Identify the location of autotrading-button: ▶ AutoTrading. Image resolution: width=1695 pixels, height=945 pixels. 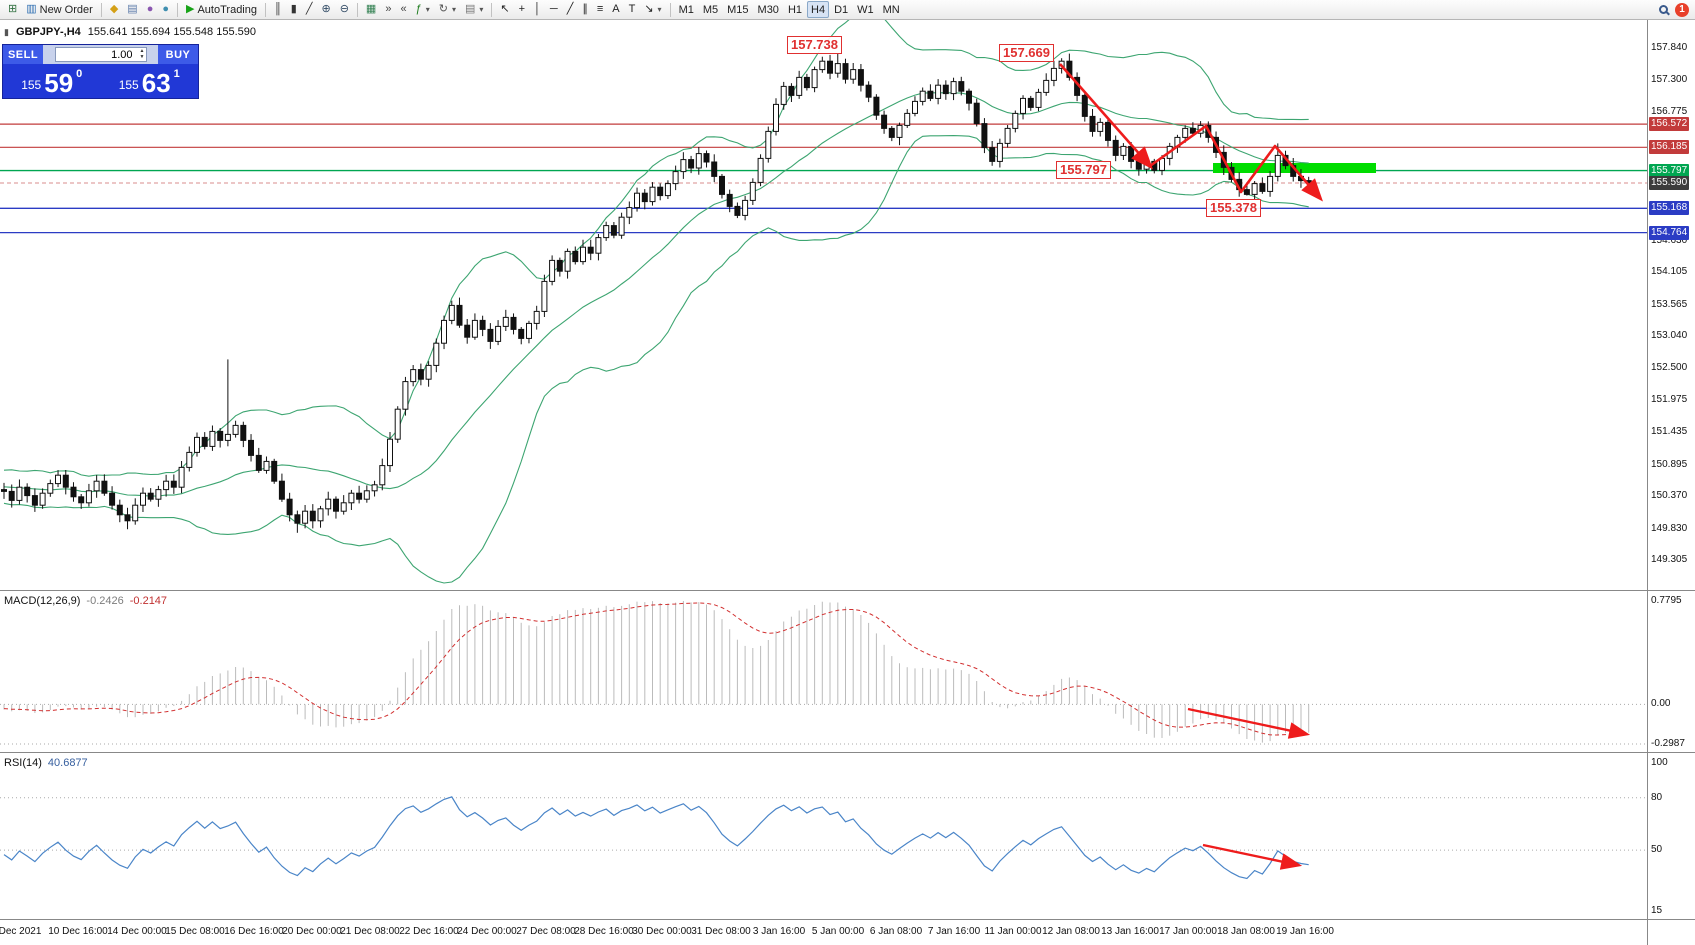
(221, 9).